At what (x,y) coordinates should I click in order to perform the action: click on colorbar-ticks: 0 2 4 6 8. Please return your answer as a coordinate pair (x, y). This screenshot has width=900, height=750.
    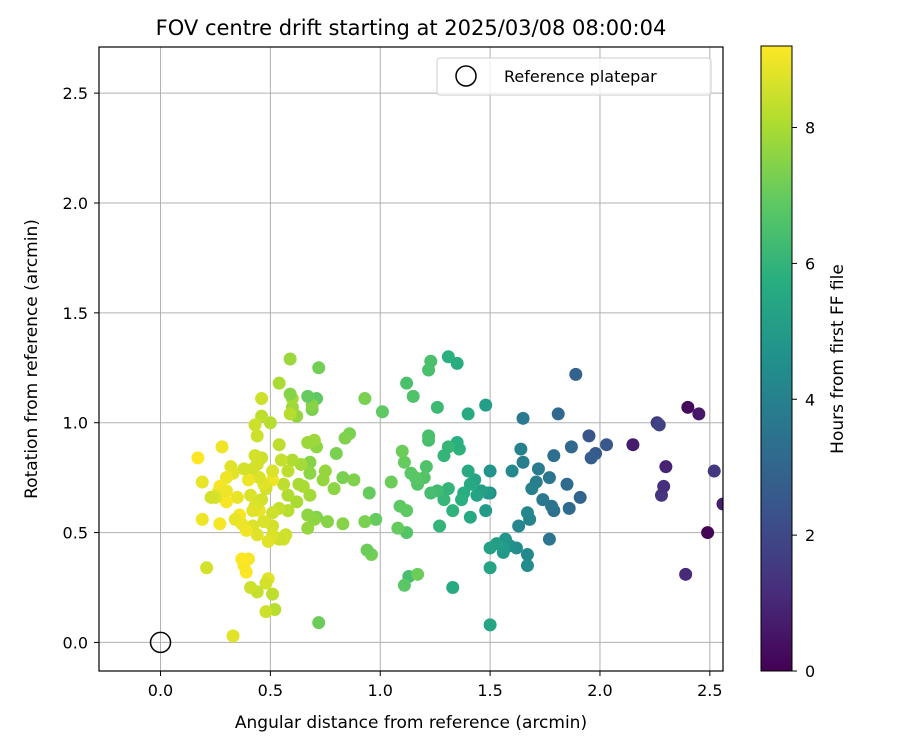
    Looking at the image, I should click on (803, 400).